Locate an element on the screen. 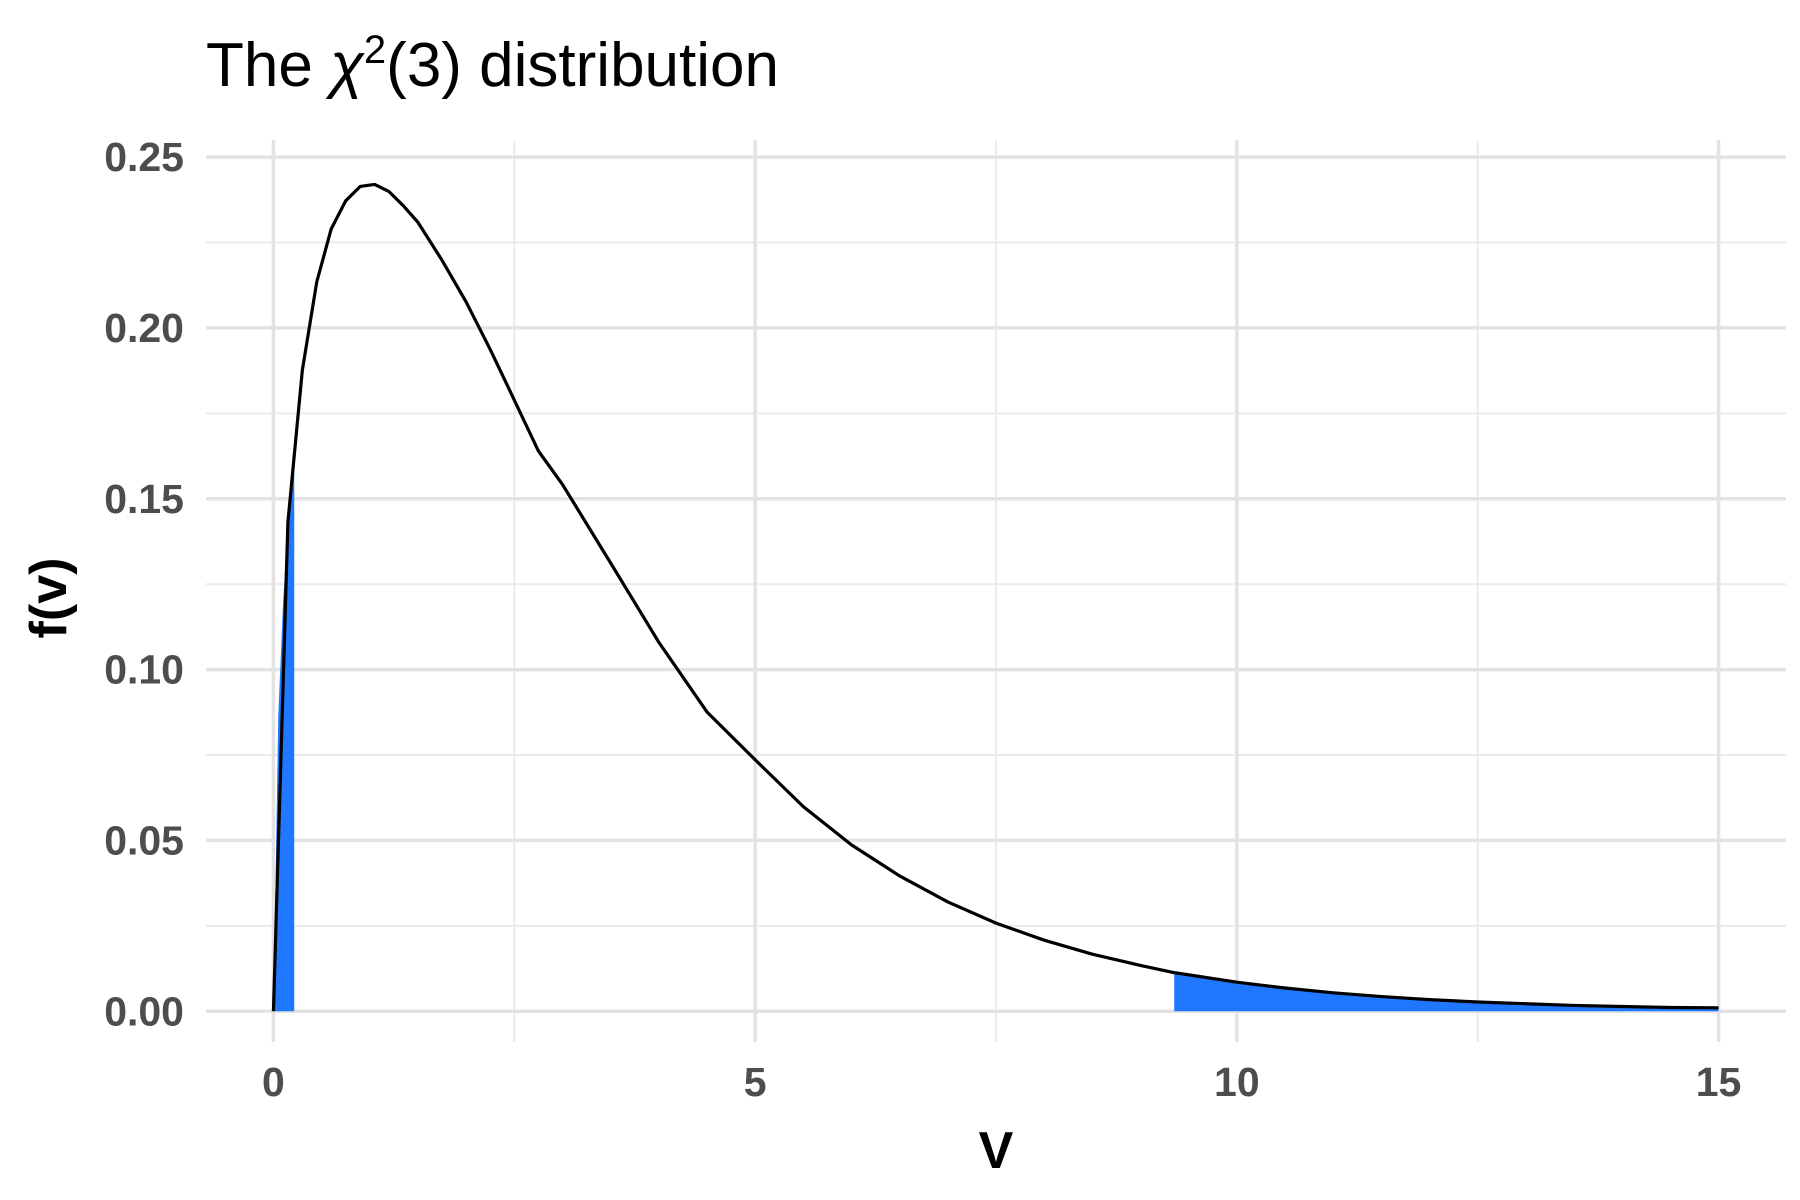 The height and width of the screenshot is (1200, 1800). chart-title: The χ2(3) distribution is located at coordinates (492, 64).